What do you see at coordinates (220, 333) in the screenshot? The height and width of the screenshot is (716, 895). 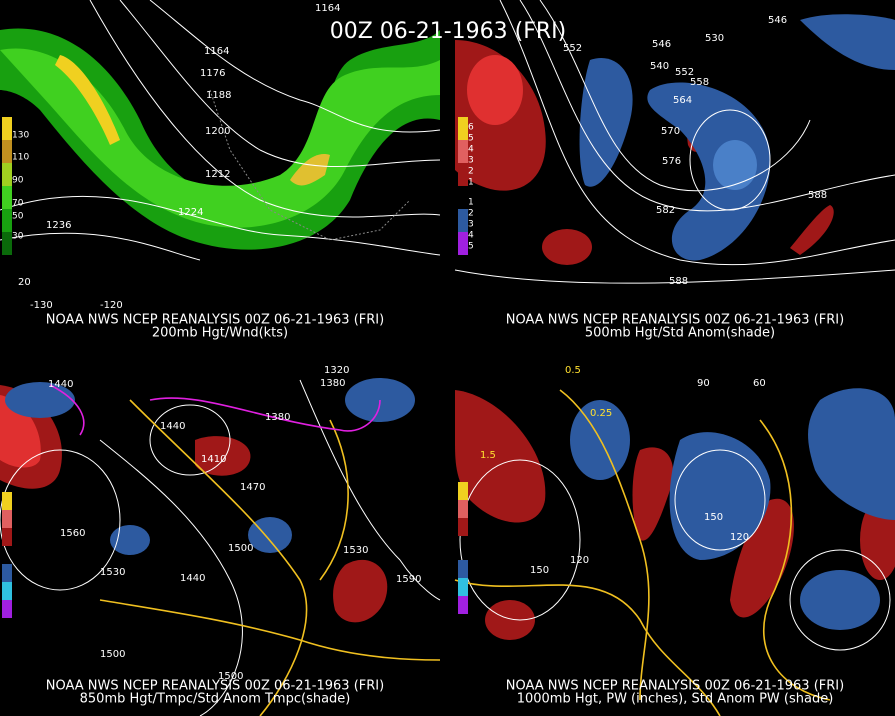 I see `caption: 200mb Hgt/Wnd(kts)` at bounding box center [220, 333].